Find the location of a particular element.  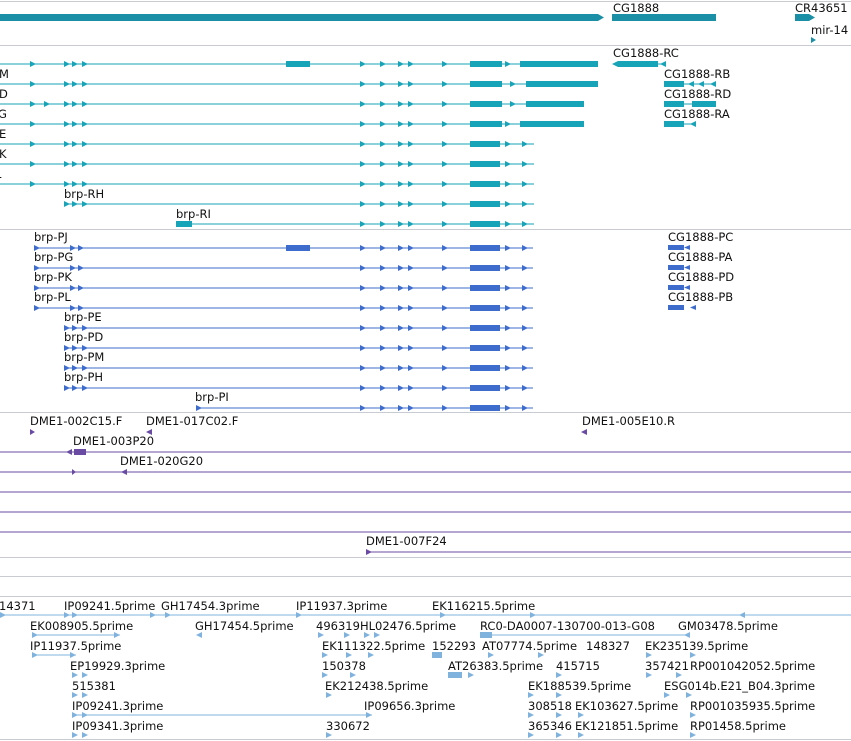

est-label: IP11937.5prime is located at coordinates (75, 646).